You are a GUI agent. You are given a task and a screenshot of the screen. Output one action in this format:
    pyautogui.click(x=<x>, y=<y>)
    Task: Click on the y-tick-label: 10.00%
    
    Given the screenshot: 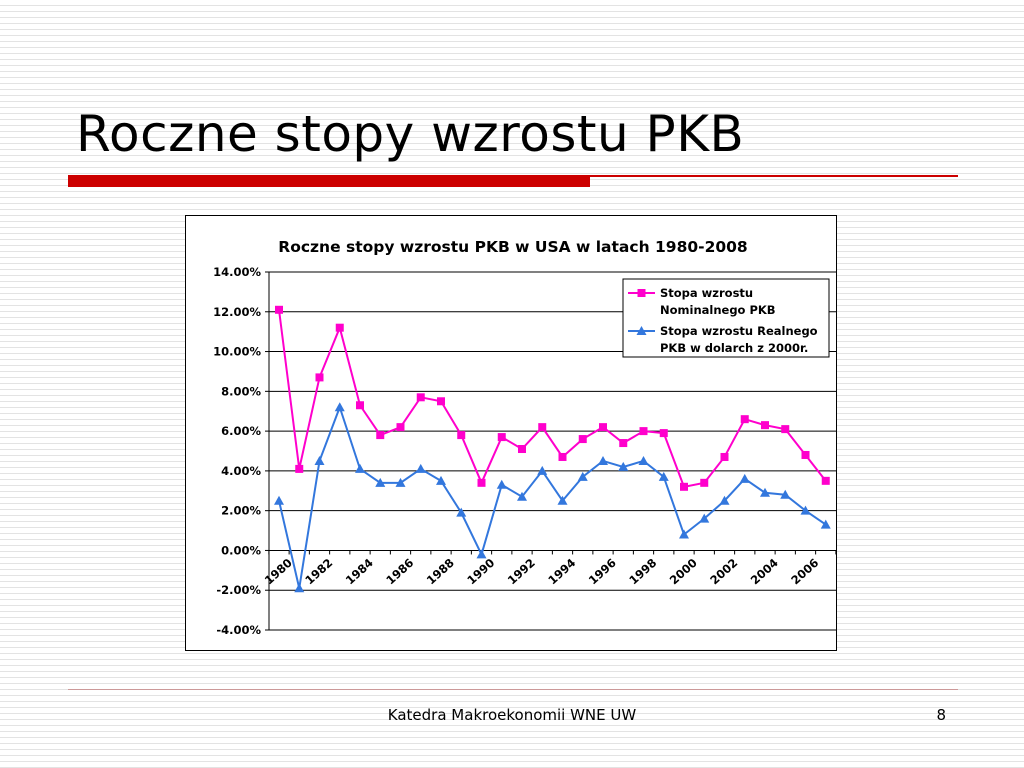 What is the action you would take?
    pyautogui.click(x=237, y=352)
    